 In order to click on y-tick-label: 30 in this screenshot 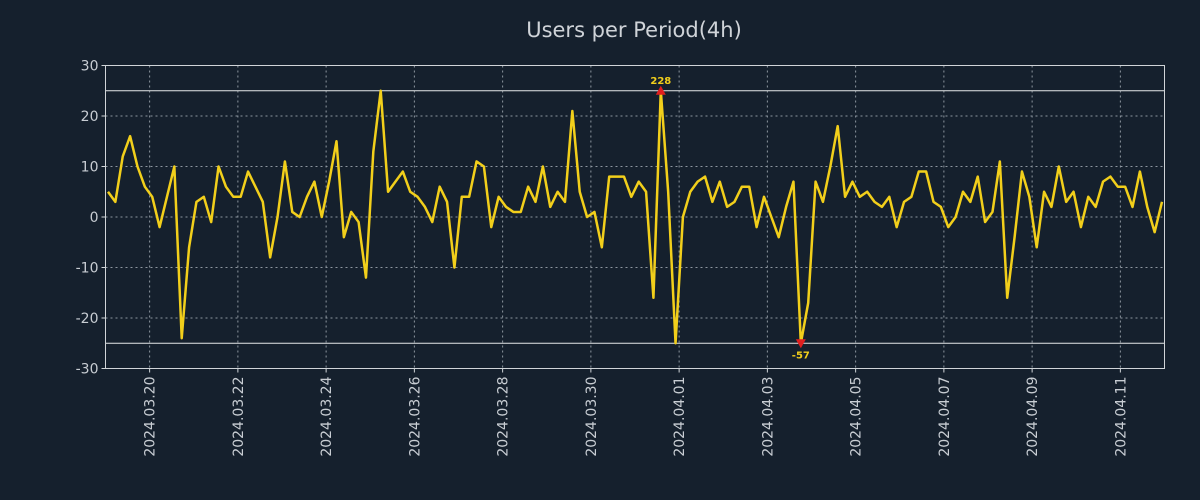, I will do `click(90, 67)`.